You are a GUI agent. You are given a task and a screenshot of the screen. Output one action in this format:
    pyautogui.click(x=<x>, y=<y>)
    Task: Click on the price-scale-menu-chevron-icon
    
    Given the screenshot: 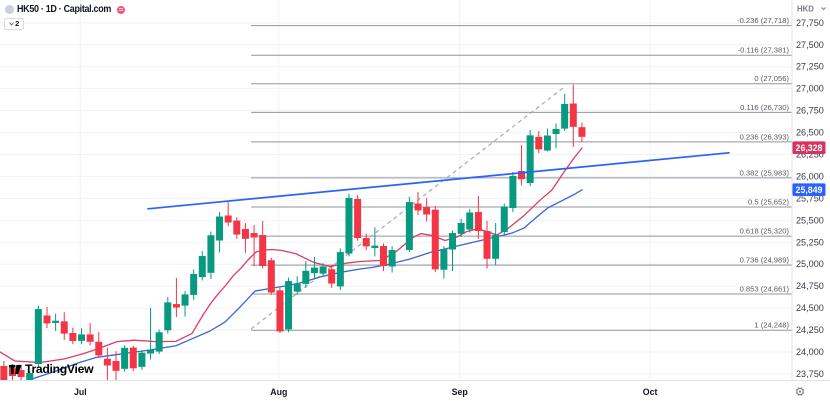 What is the action you would take?
    pyautogui.click(x=823, y=9)
    